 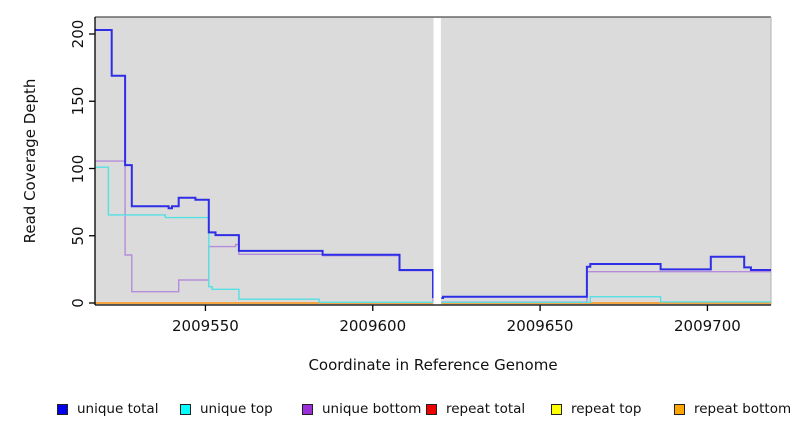 What do you see at coordinates (205, 326) in the screenshot?
I see `x-tick-label-2009550: 2009550` at bounding box center [205, 326].